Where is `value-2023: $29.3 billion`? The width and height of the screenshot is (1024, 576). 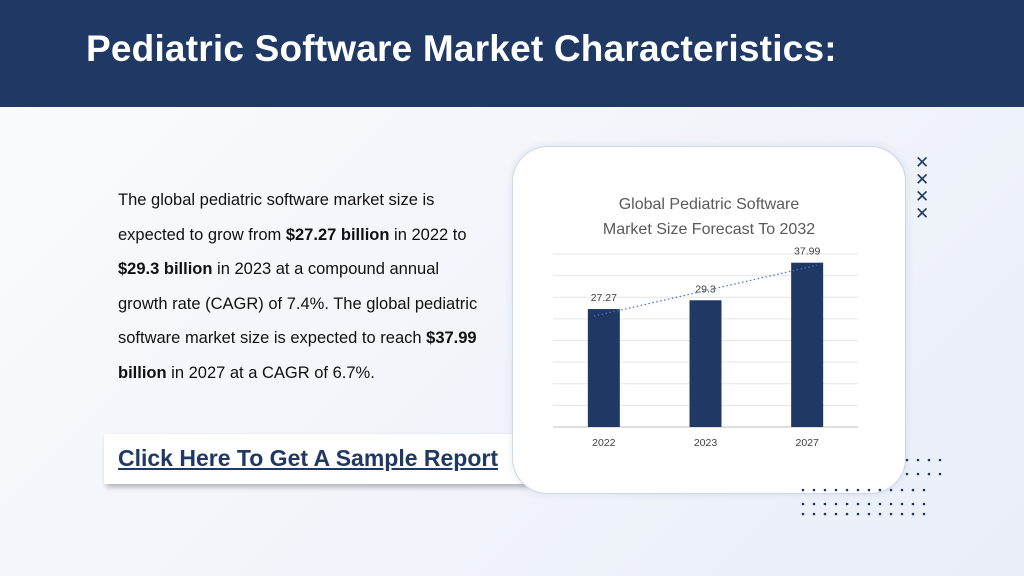
value-2023: $29.3 billion is located at coordinates (165, 269).